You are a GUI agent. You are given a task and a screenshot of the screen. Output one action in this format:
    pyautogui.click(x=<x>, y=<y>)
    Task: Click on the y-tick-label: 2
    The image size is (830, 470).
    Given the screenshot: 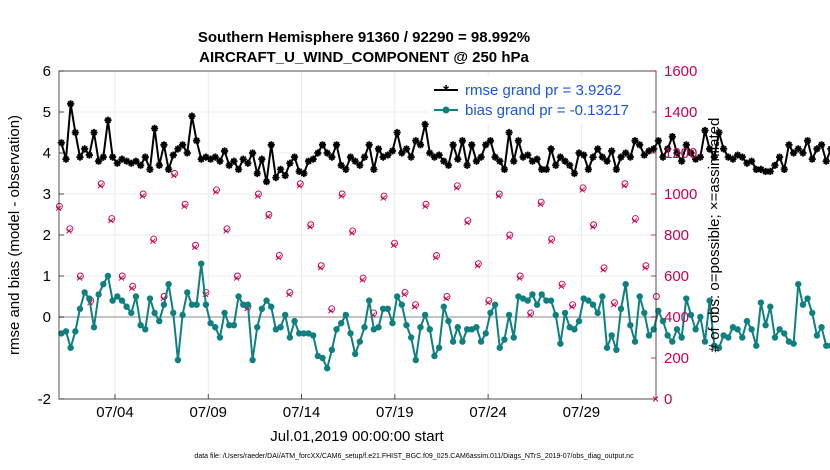 What is the action you would take?
    pyautogui.click(x=47, y=235)
    